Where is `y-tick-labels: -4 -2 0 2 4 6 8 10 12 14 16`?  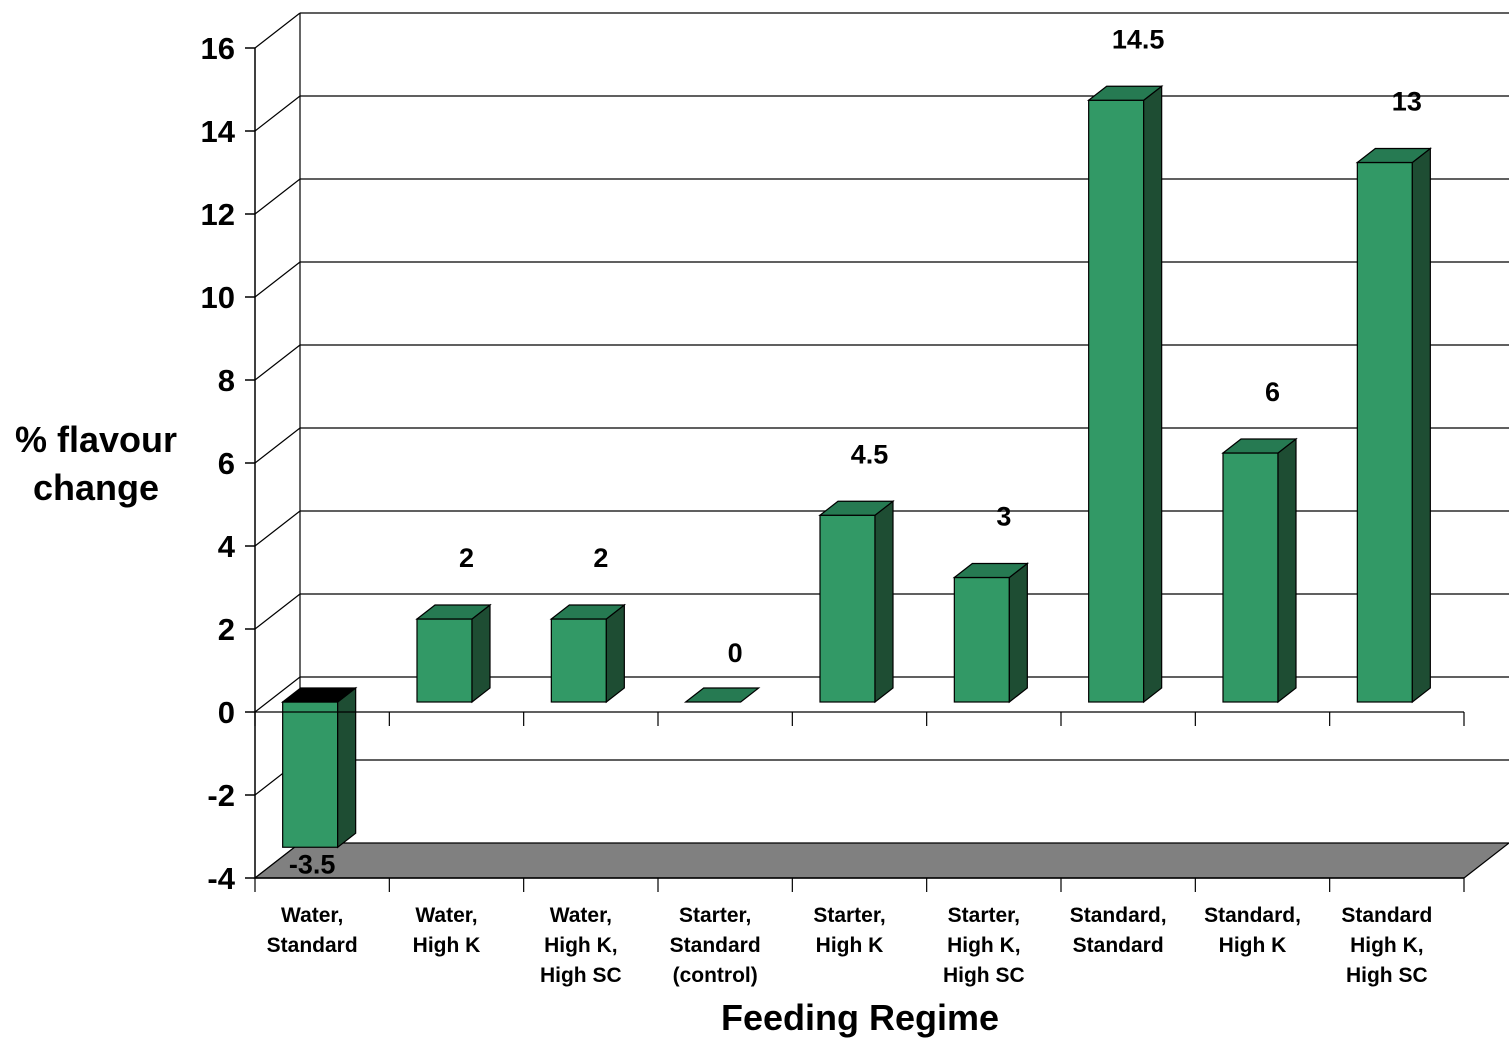 y-tick-labels: -4 -2 0 2 4 6 8 10 12 14 16 is located at coordinates (218, 463).